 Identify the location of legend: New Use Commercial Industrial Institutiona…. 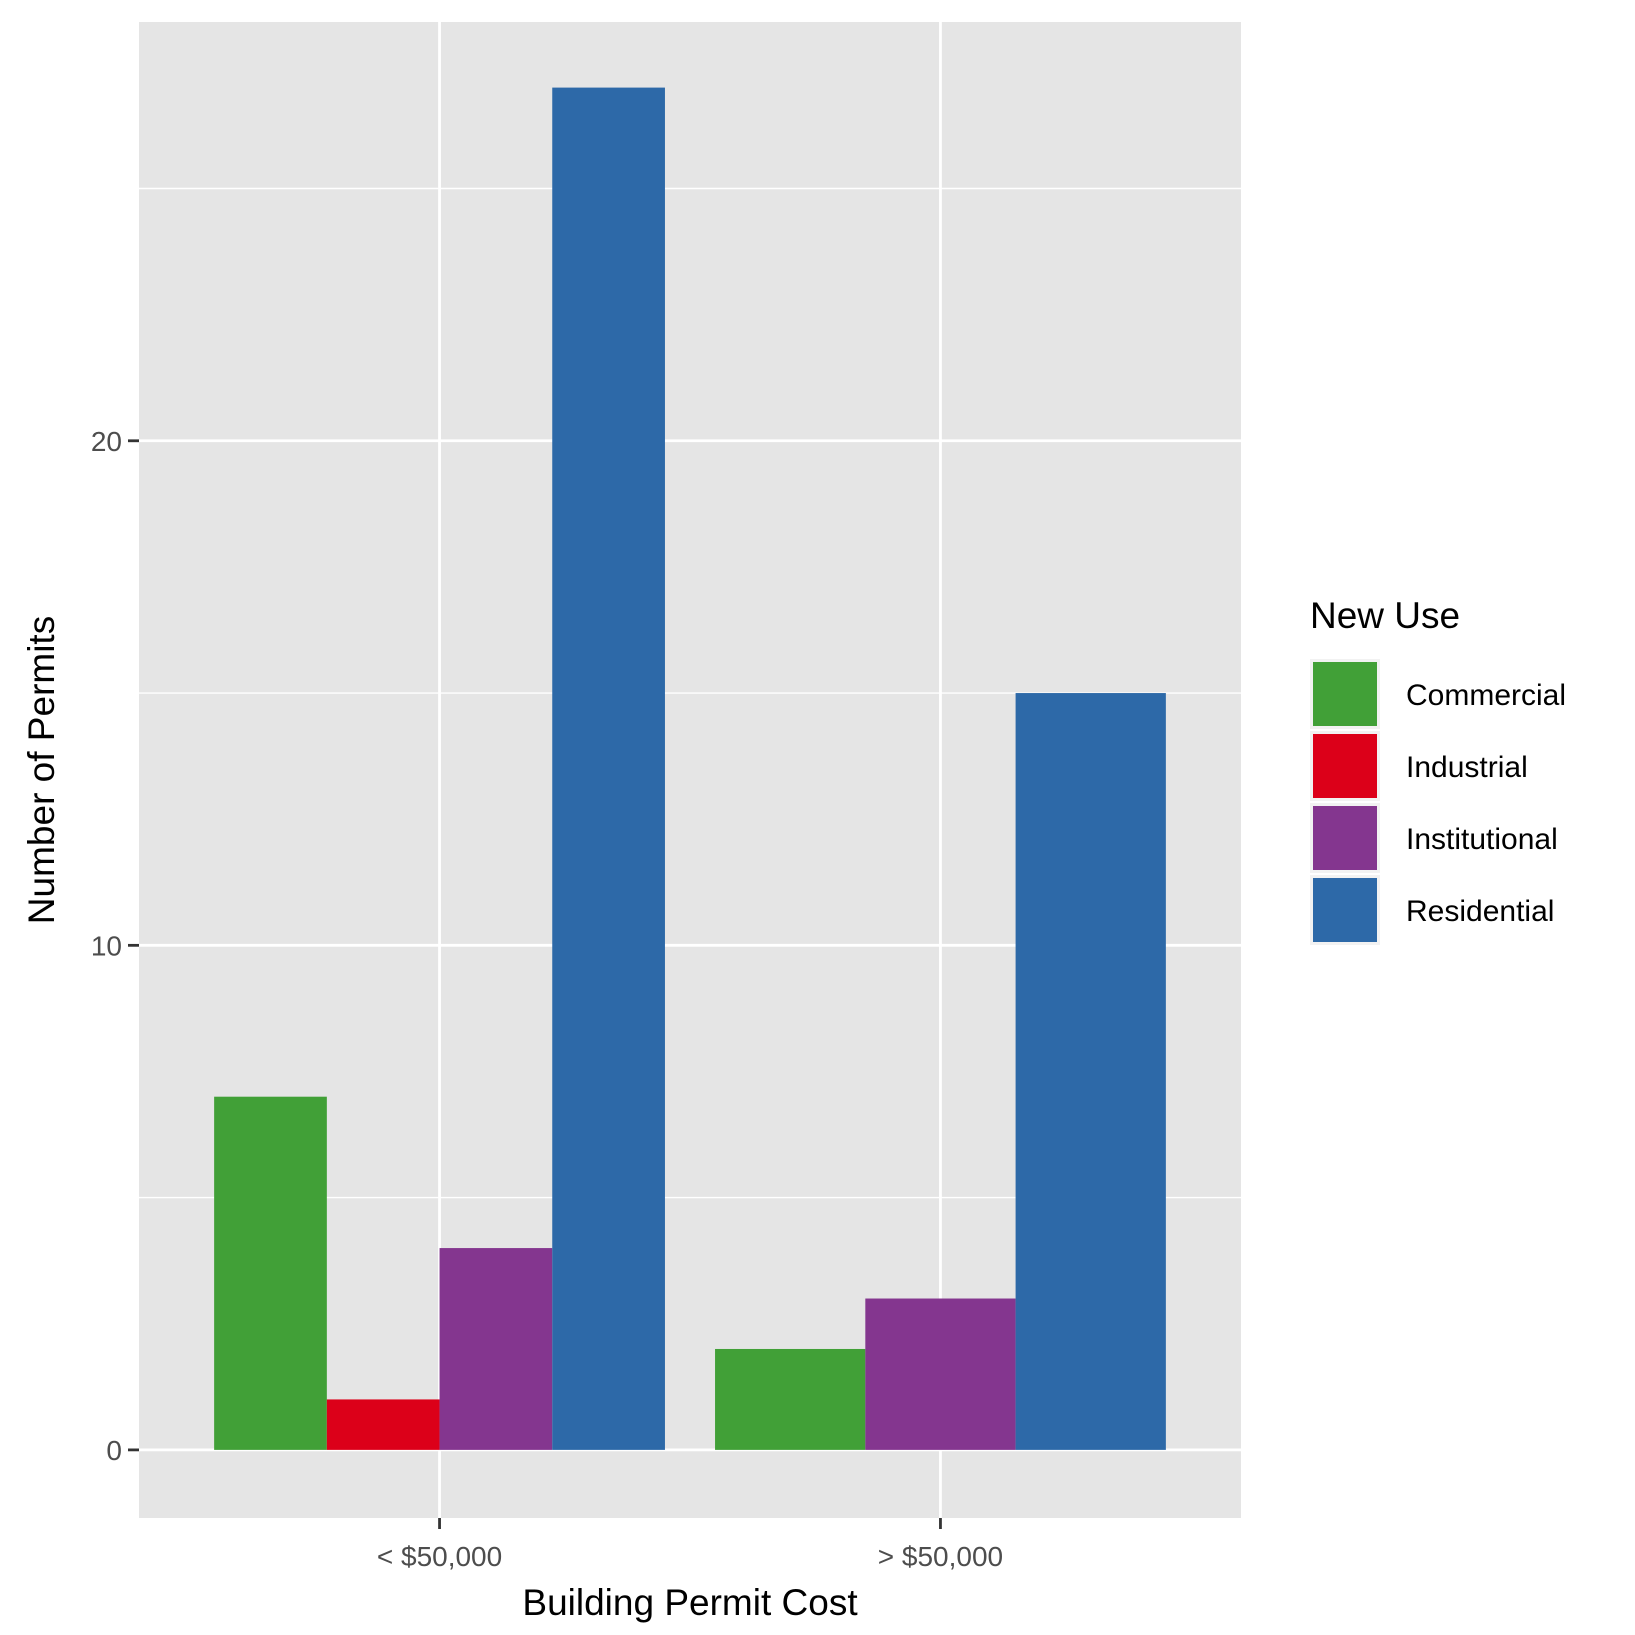
(1438, 770).